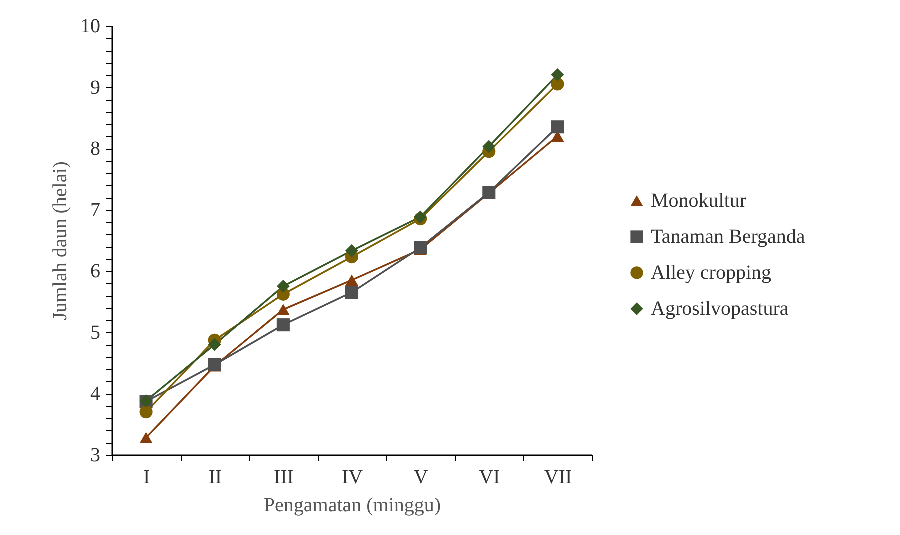 This screenshot has width=900, height=535. What do you see at coordinates (699, 201) in the screenshot?
I see `legend-label: Monokultur` at bounding box center [699, 201].